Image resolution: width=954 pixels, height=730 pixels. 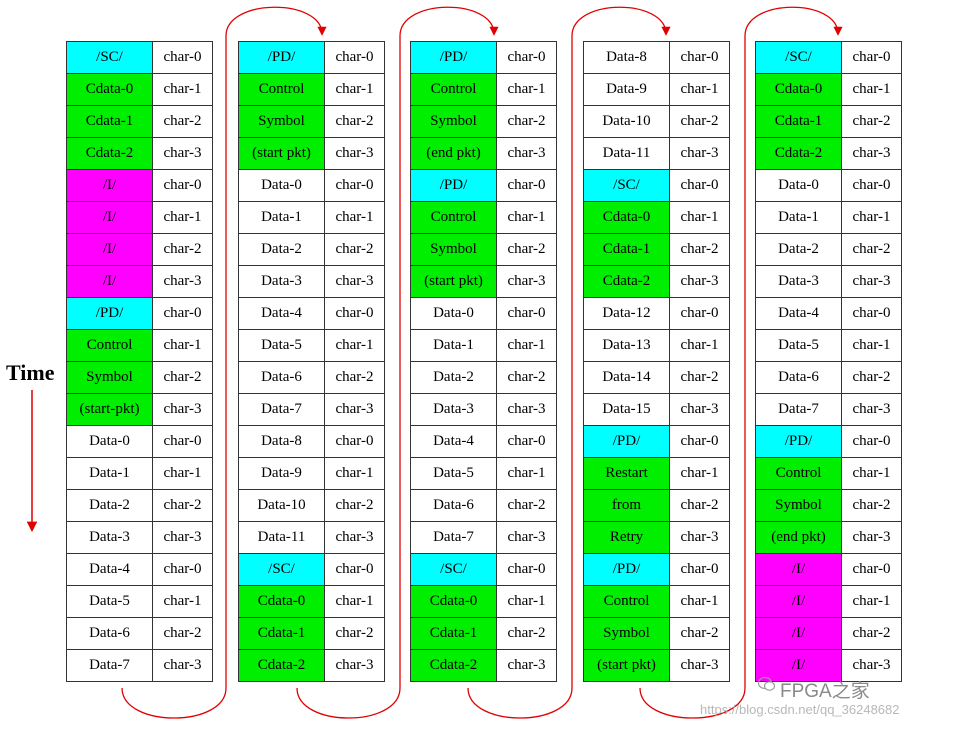 I want to click on symbol-row: /PD/char-0, so click(x=312, y=58).